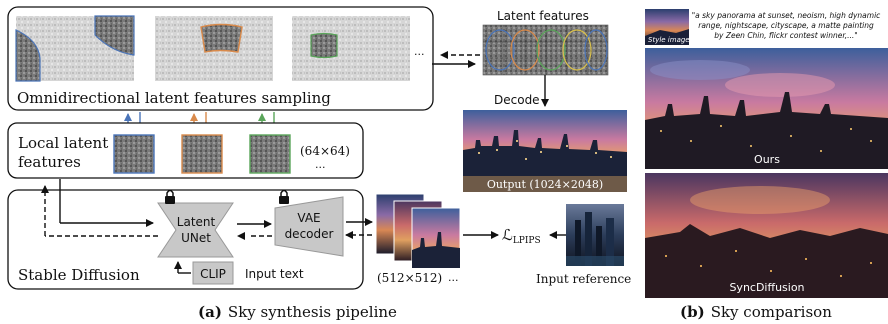 This screenshot has height=324, width=888. What do you see at coordinates (766, 235) in the screenshot?
I see `syncdiffusion-image` at bounding box center [766, 235].